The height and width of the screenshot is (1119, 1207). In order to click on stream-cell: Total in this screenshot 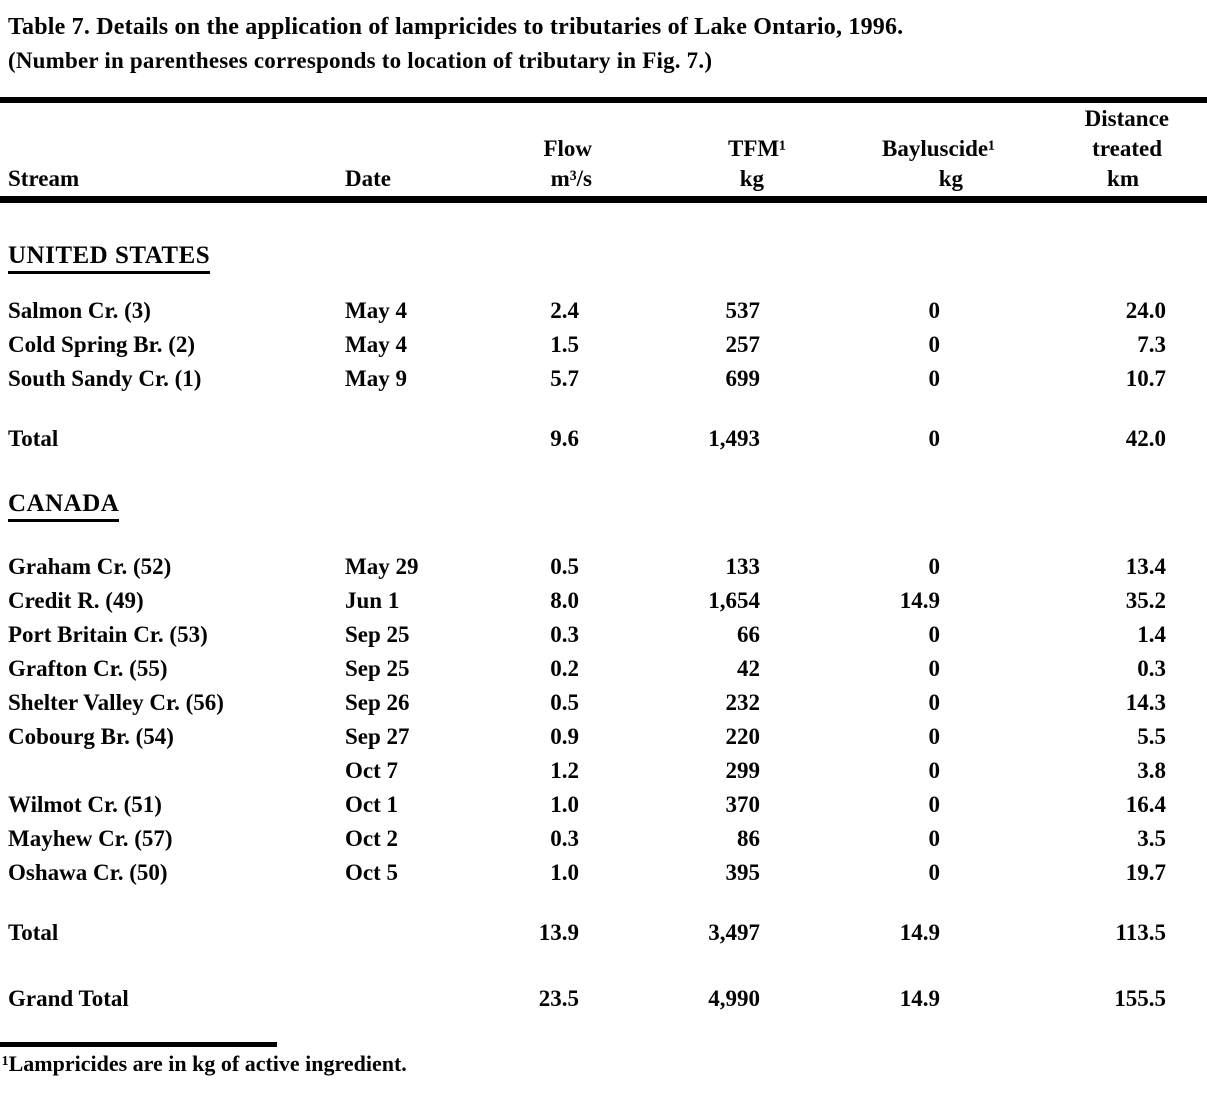, I will do `click(33, 438)`.